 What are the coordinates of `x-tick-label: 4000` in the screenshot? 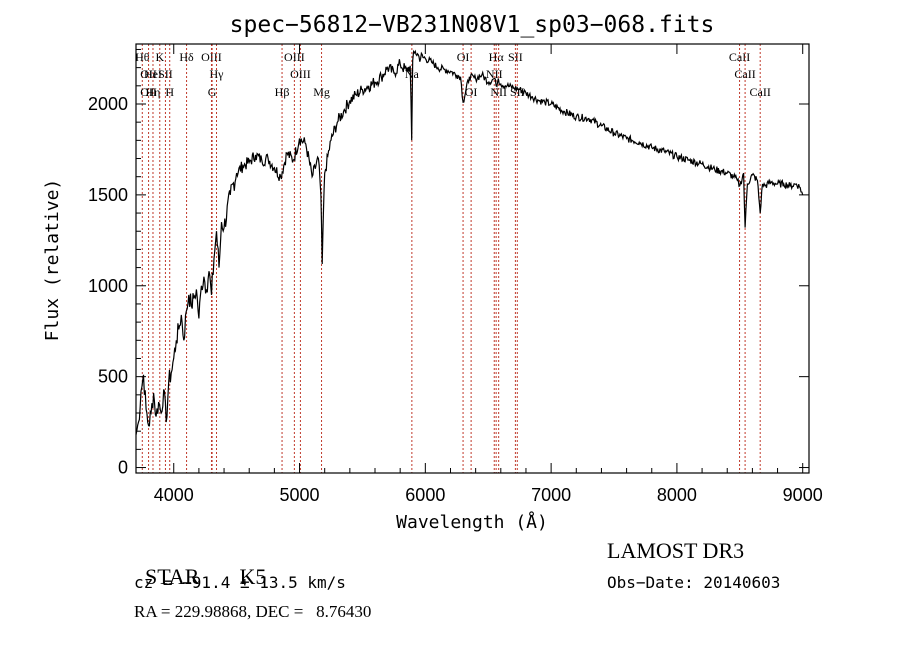 It's located at (174, 495).